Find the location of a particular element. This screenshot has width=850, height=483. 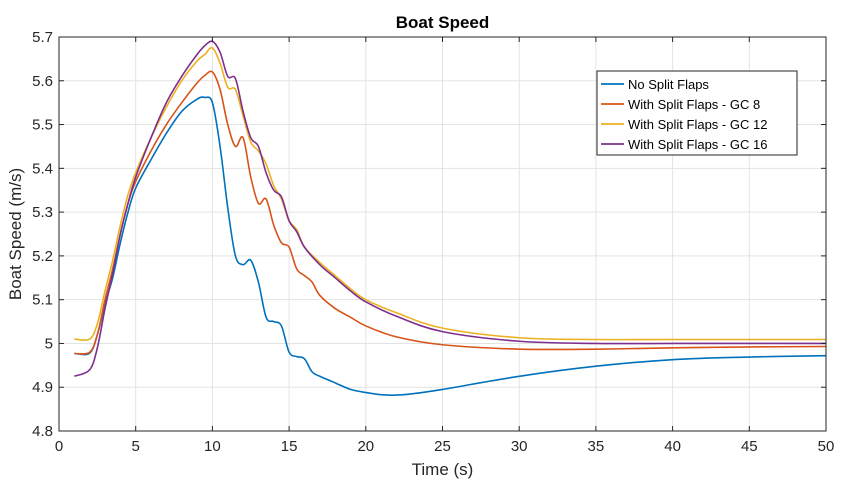

y-tick-label: 5.1 is located at coordinates (42, 300).